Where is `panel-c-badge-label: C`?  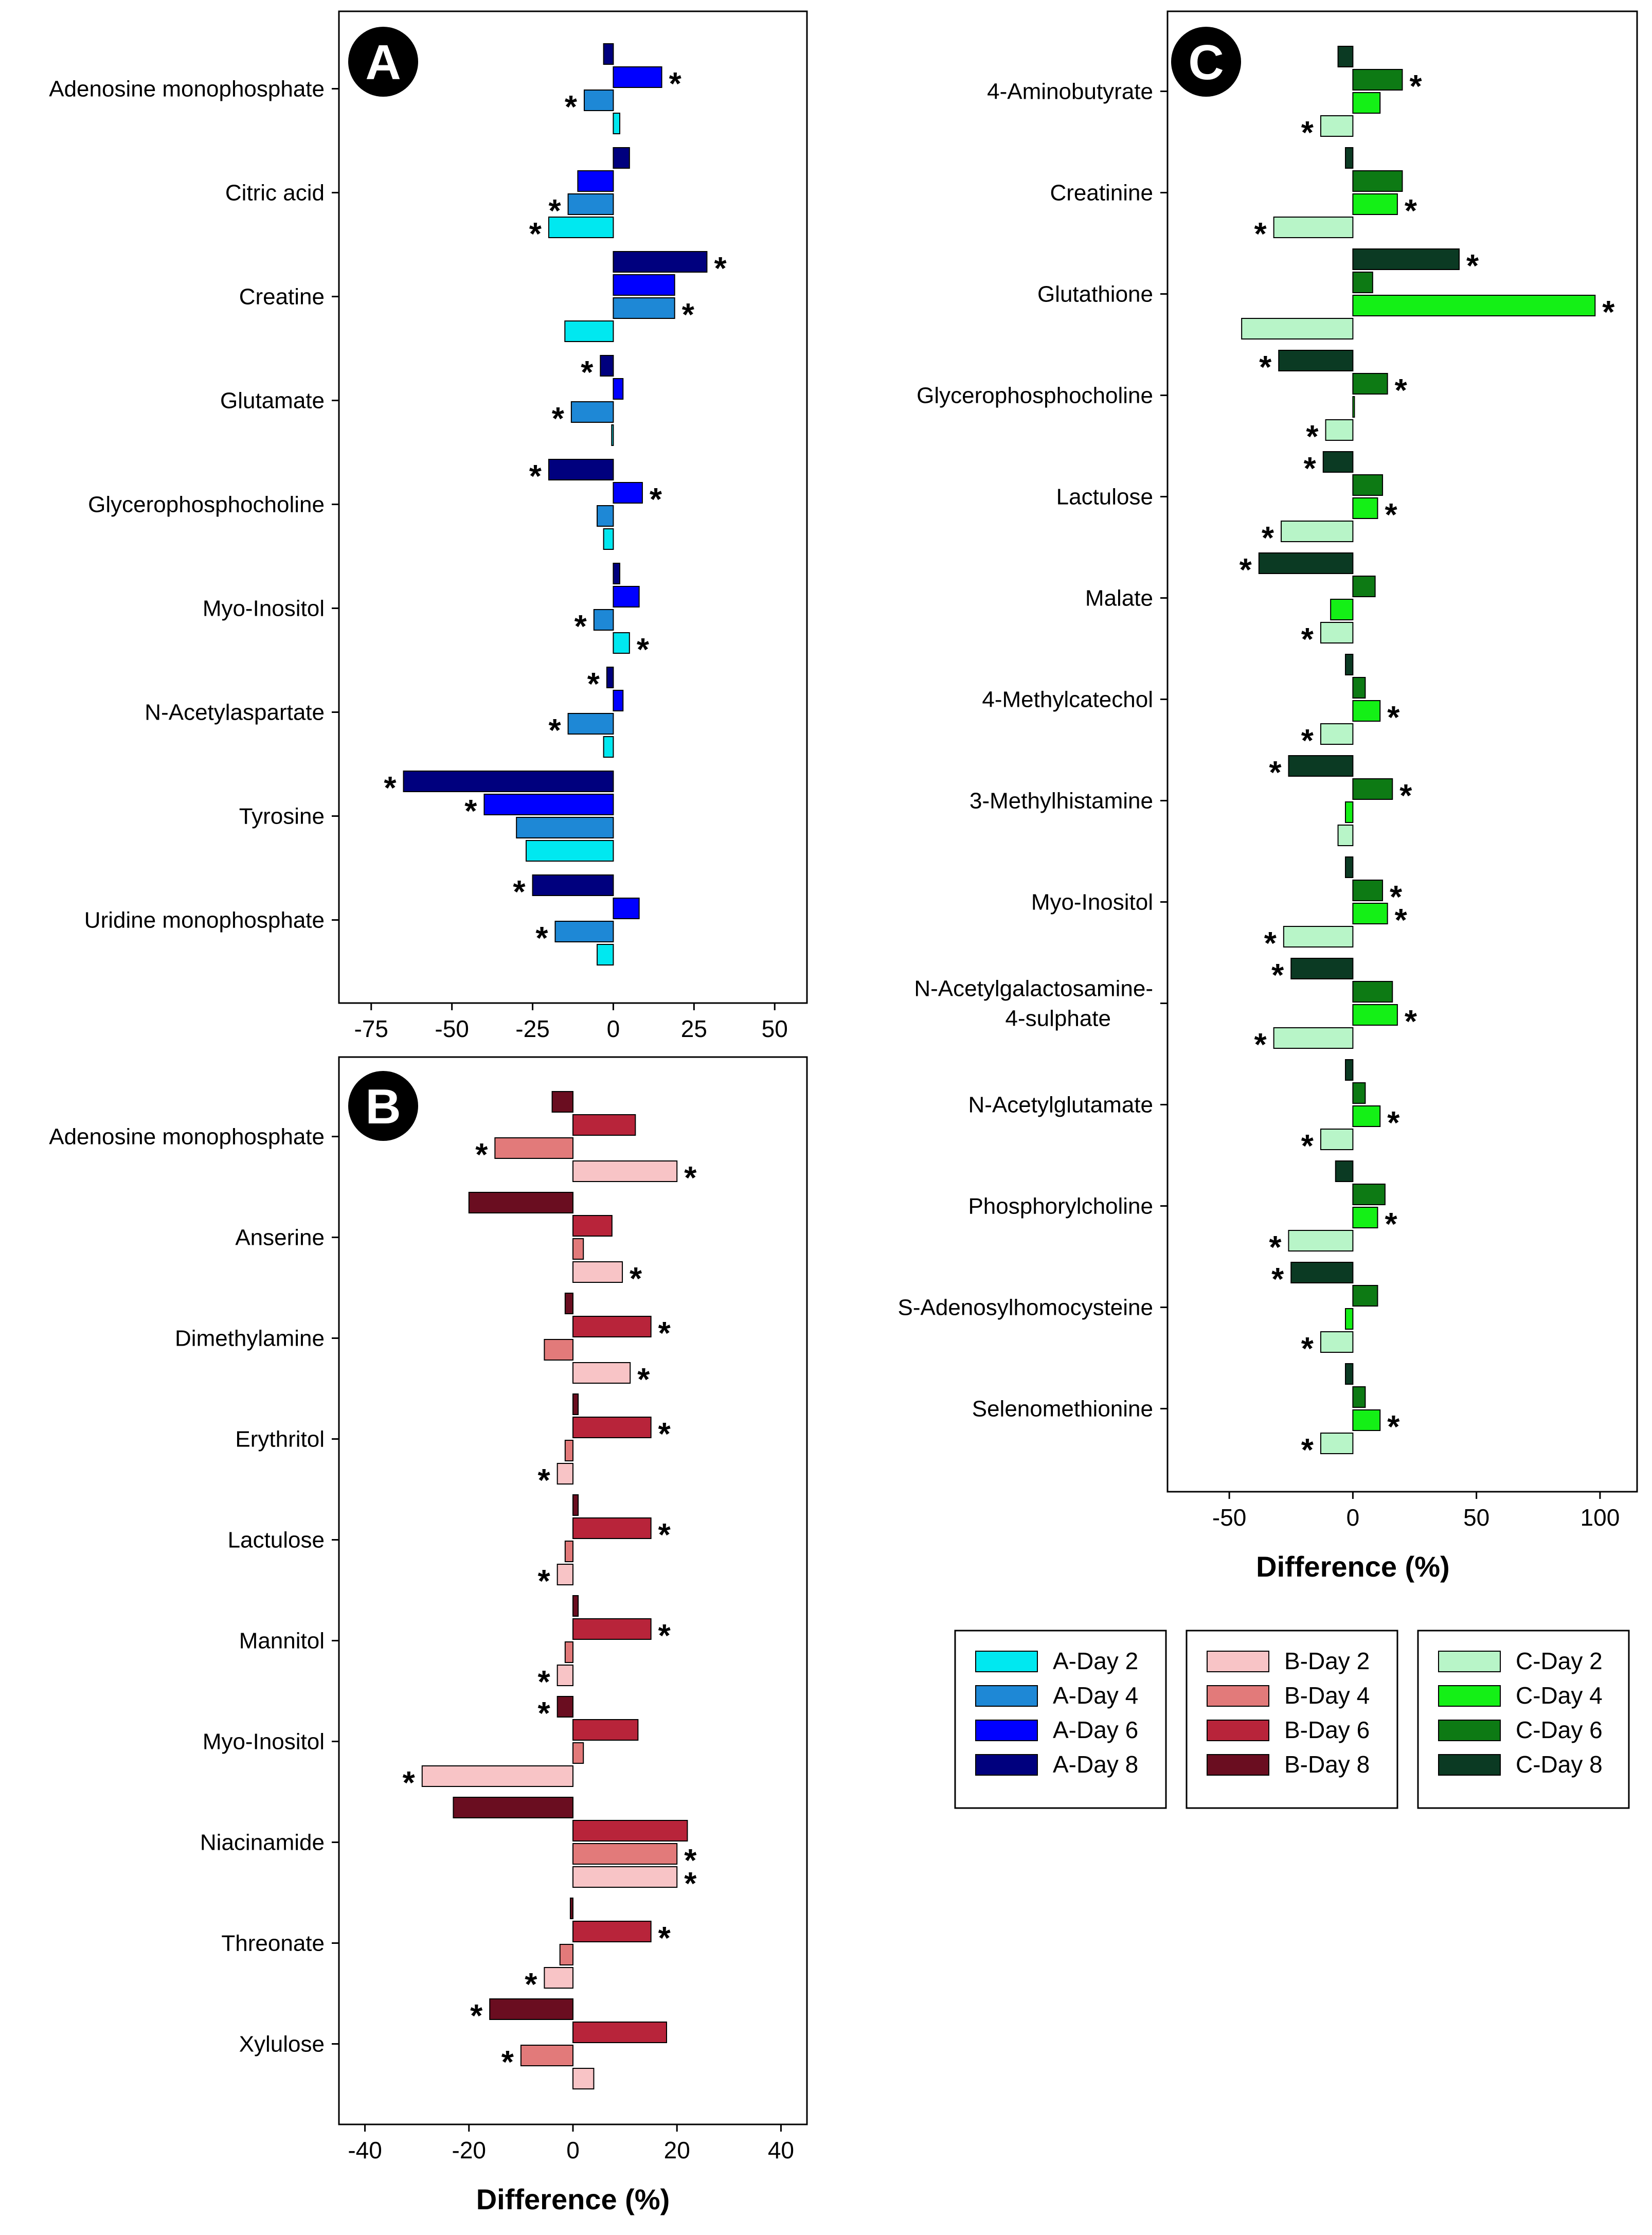 panel-c-badge-label: C is located at coordinates (1206, 62).